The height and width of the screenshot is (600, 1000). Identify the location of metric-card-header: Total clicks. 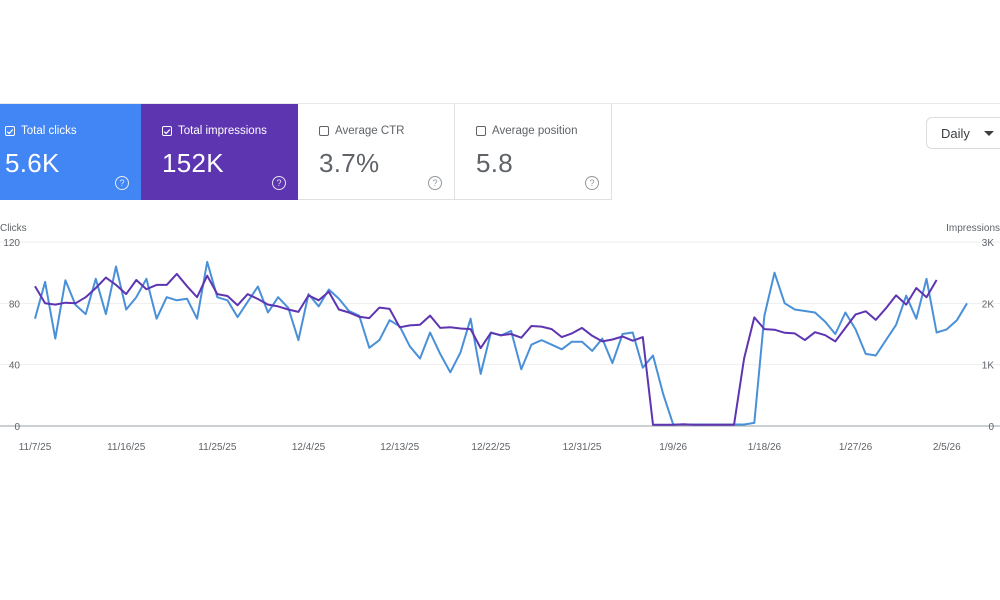
(41, 131).